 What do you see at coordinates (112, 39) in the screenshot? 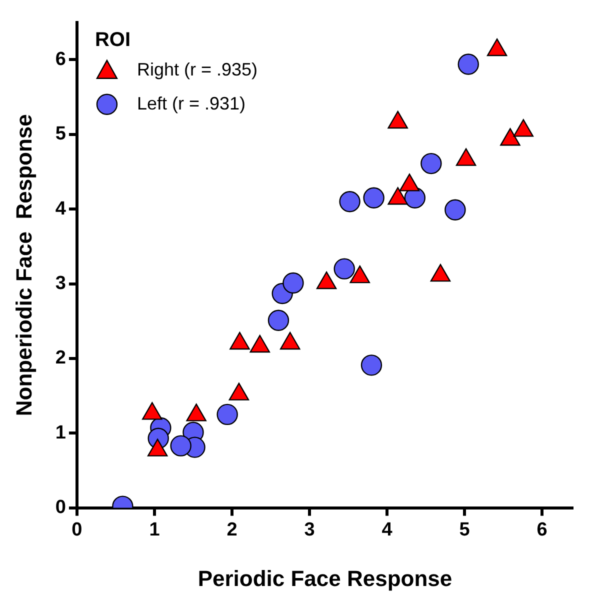
I see `legend-title: ROI` at bounding box center [112, 39].